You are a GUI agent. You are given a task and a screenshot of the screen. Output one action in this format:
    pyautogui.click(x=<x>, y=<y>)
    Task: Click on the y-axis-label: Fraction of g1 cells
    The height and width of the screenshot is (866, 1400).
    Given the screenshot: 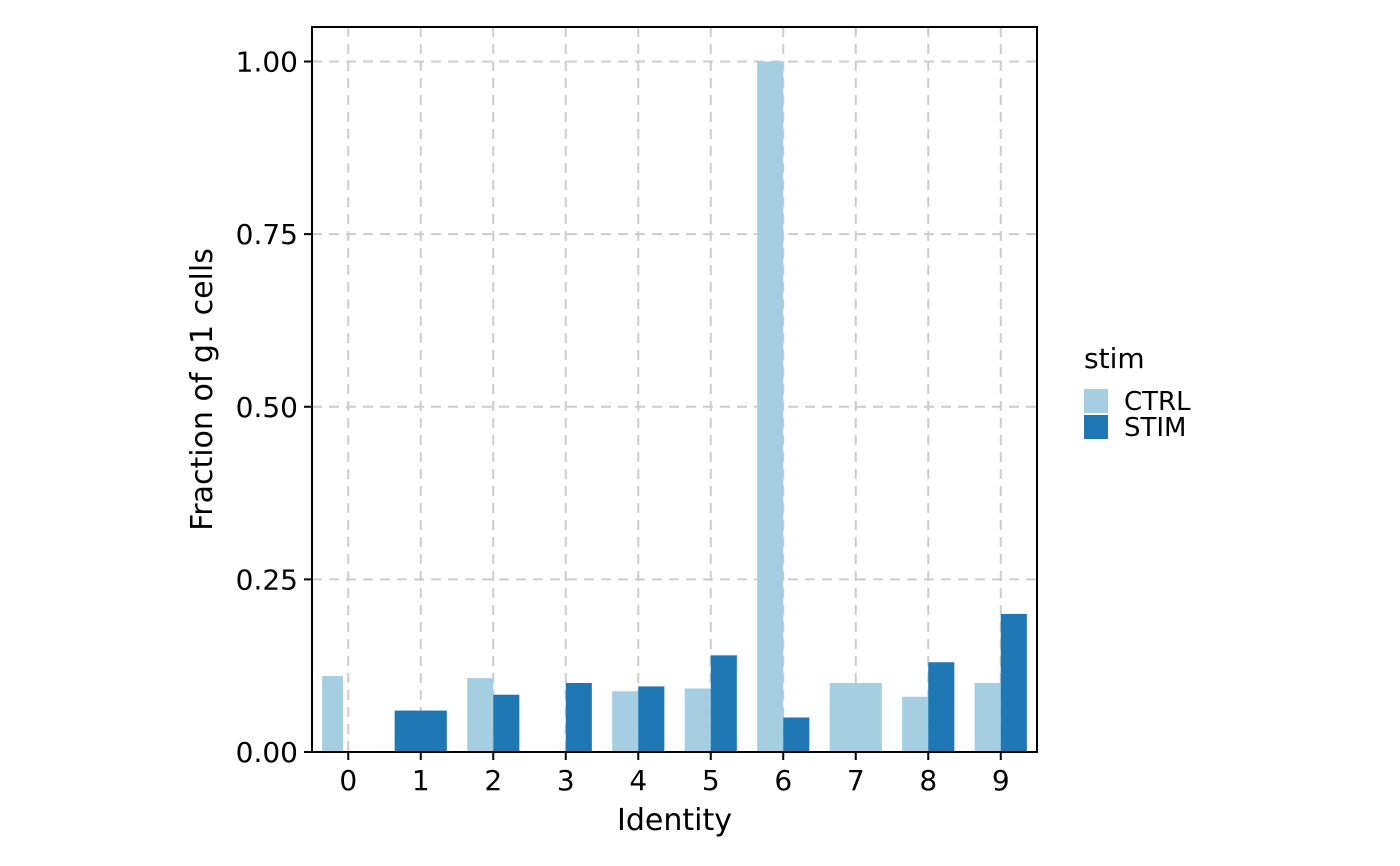 What is the action you would take?
    pyautogui.click(x=202, y=389)
    